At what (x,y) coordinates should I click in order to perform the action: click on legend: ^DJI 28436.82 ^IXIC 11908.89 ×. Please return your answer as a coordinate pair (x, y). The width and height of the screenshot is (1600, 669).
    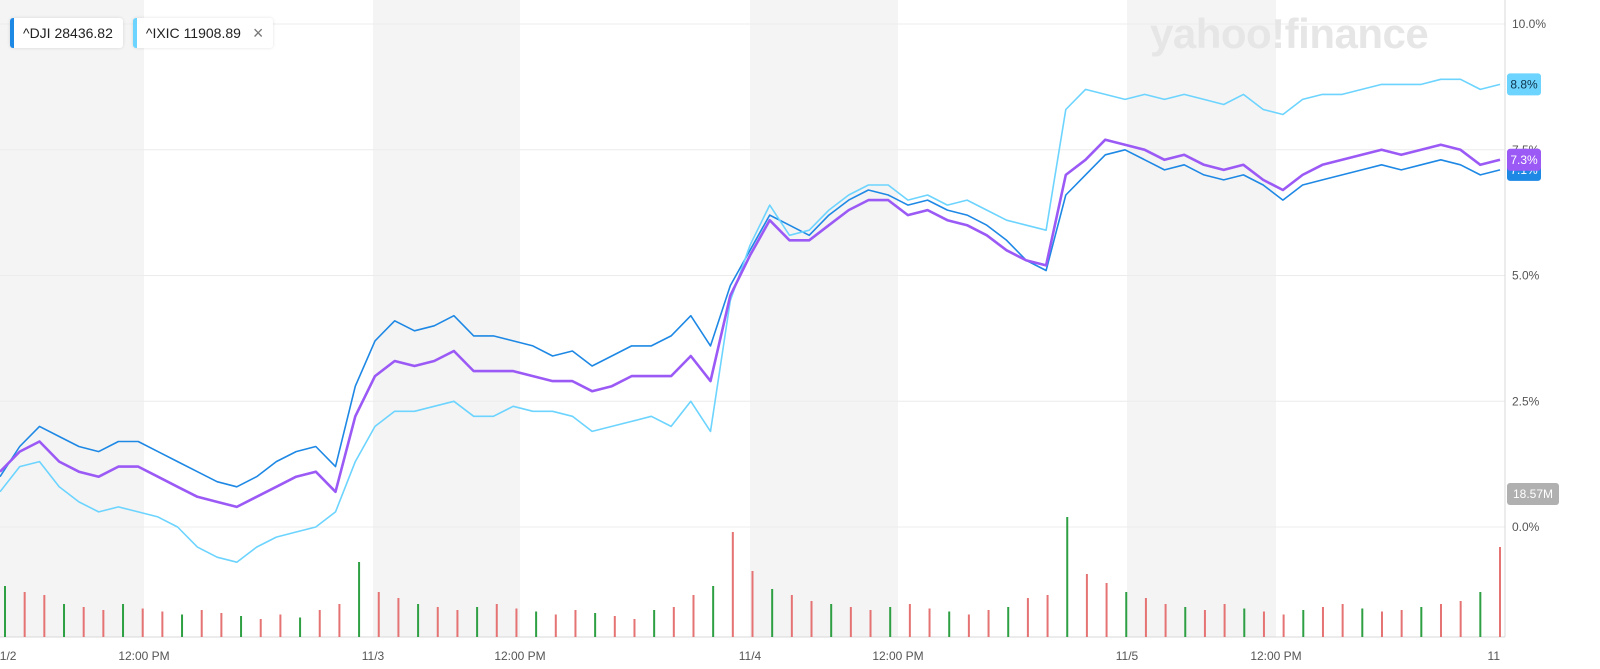
    Looking at the image, I should click on (142, 33).